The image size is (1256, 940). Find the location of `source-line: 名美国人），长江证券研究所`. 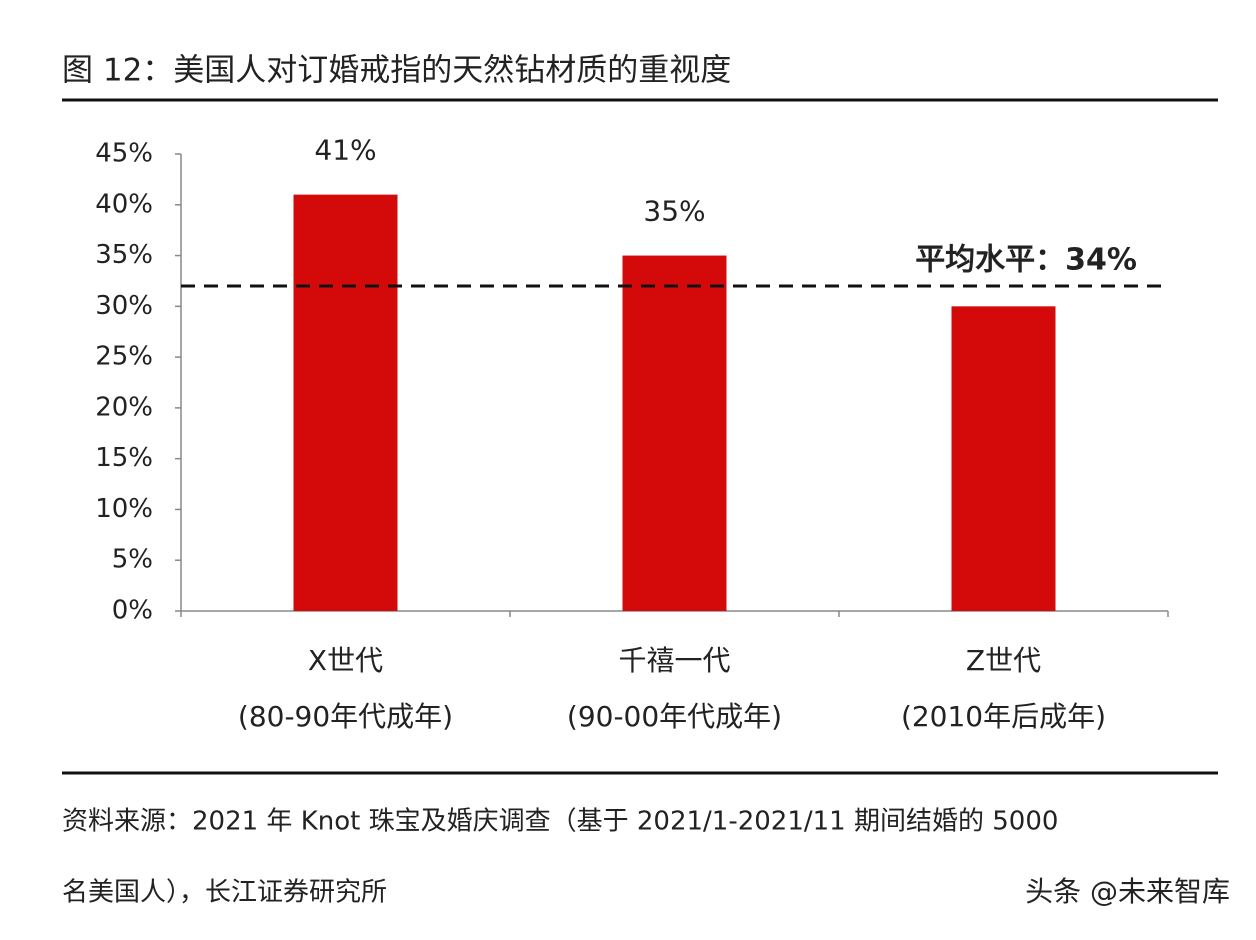

source-line: 名美国人），长江证券研究所 is located at coordinates (224, 893).